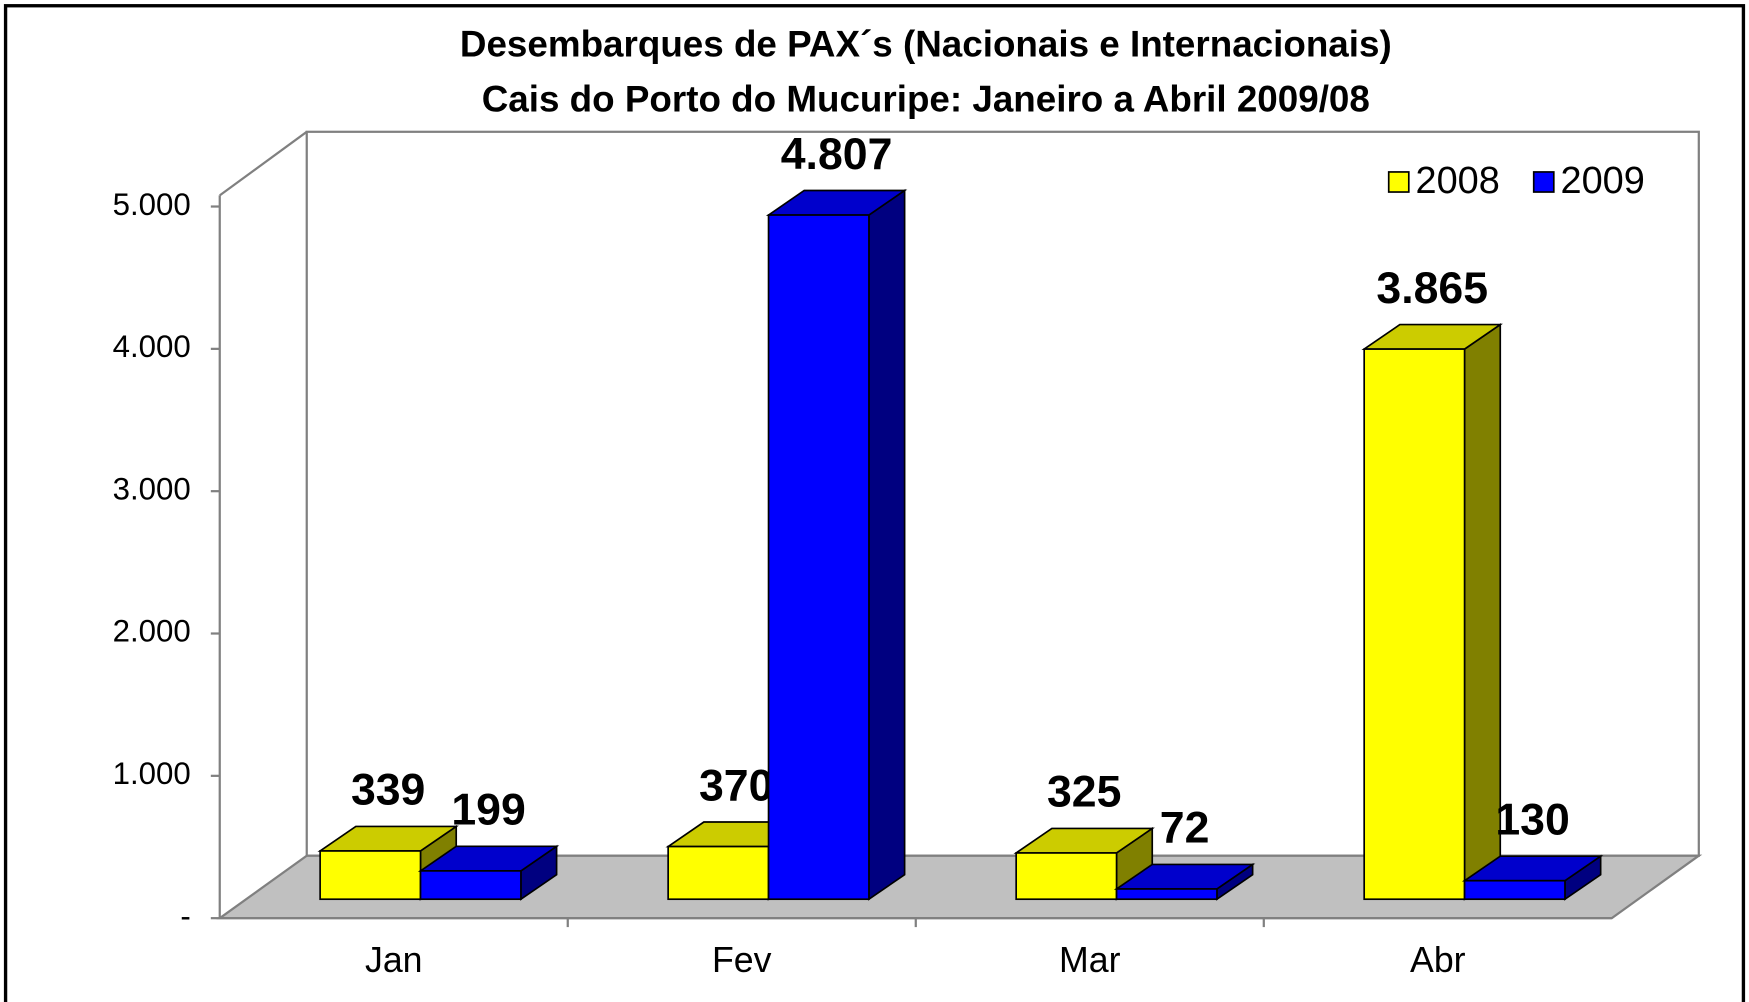  What do you see at coordinates (394, 960) in the screenshot?
I see `x-tick-label: Jan` at bounding box center [394, 960].